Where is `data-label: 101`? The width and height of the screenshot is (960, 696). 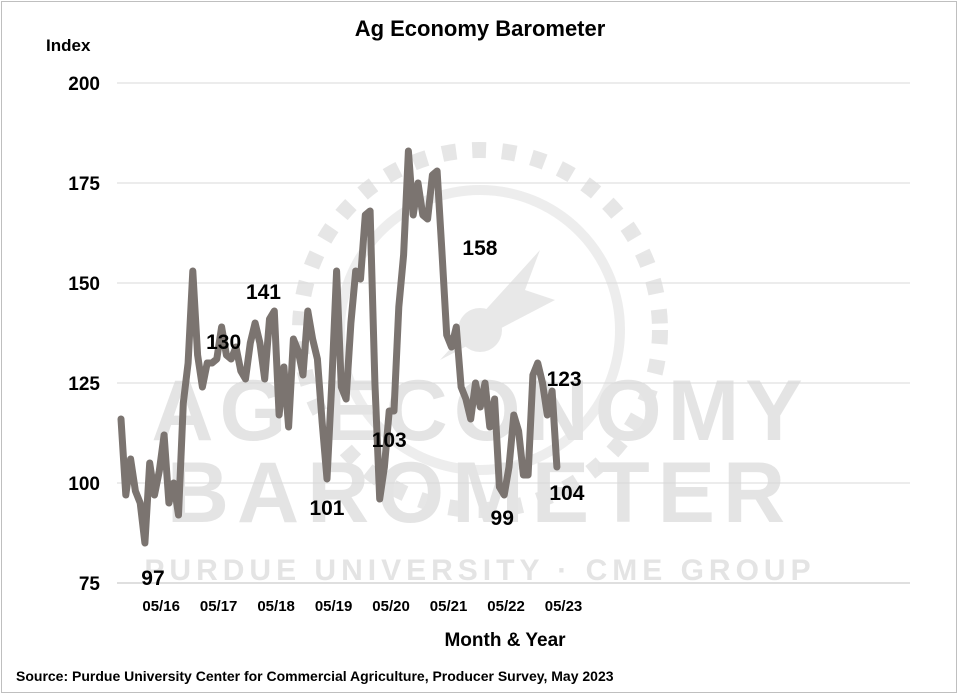
data-label: 101 is located at coordinates (326, 508).